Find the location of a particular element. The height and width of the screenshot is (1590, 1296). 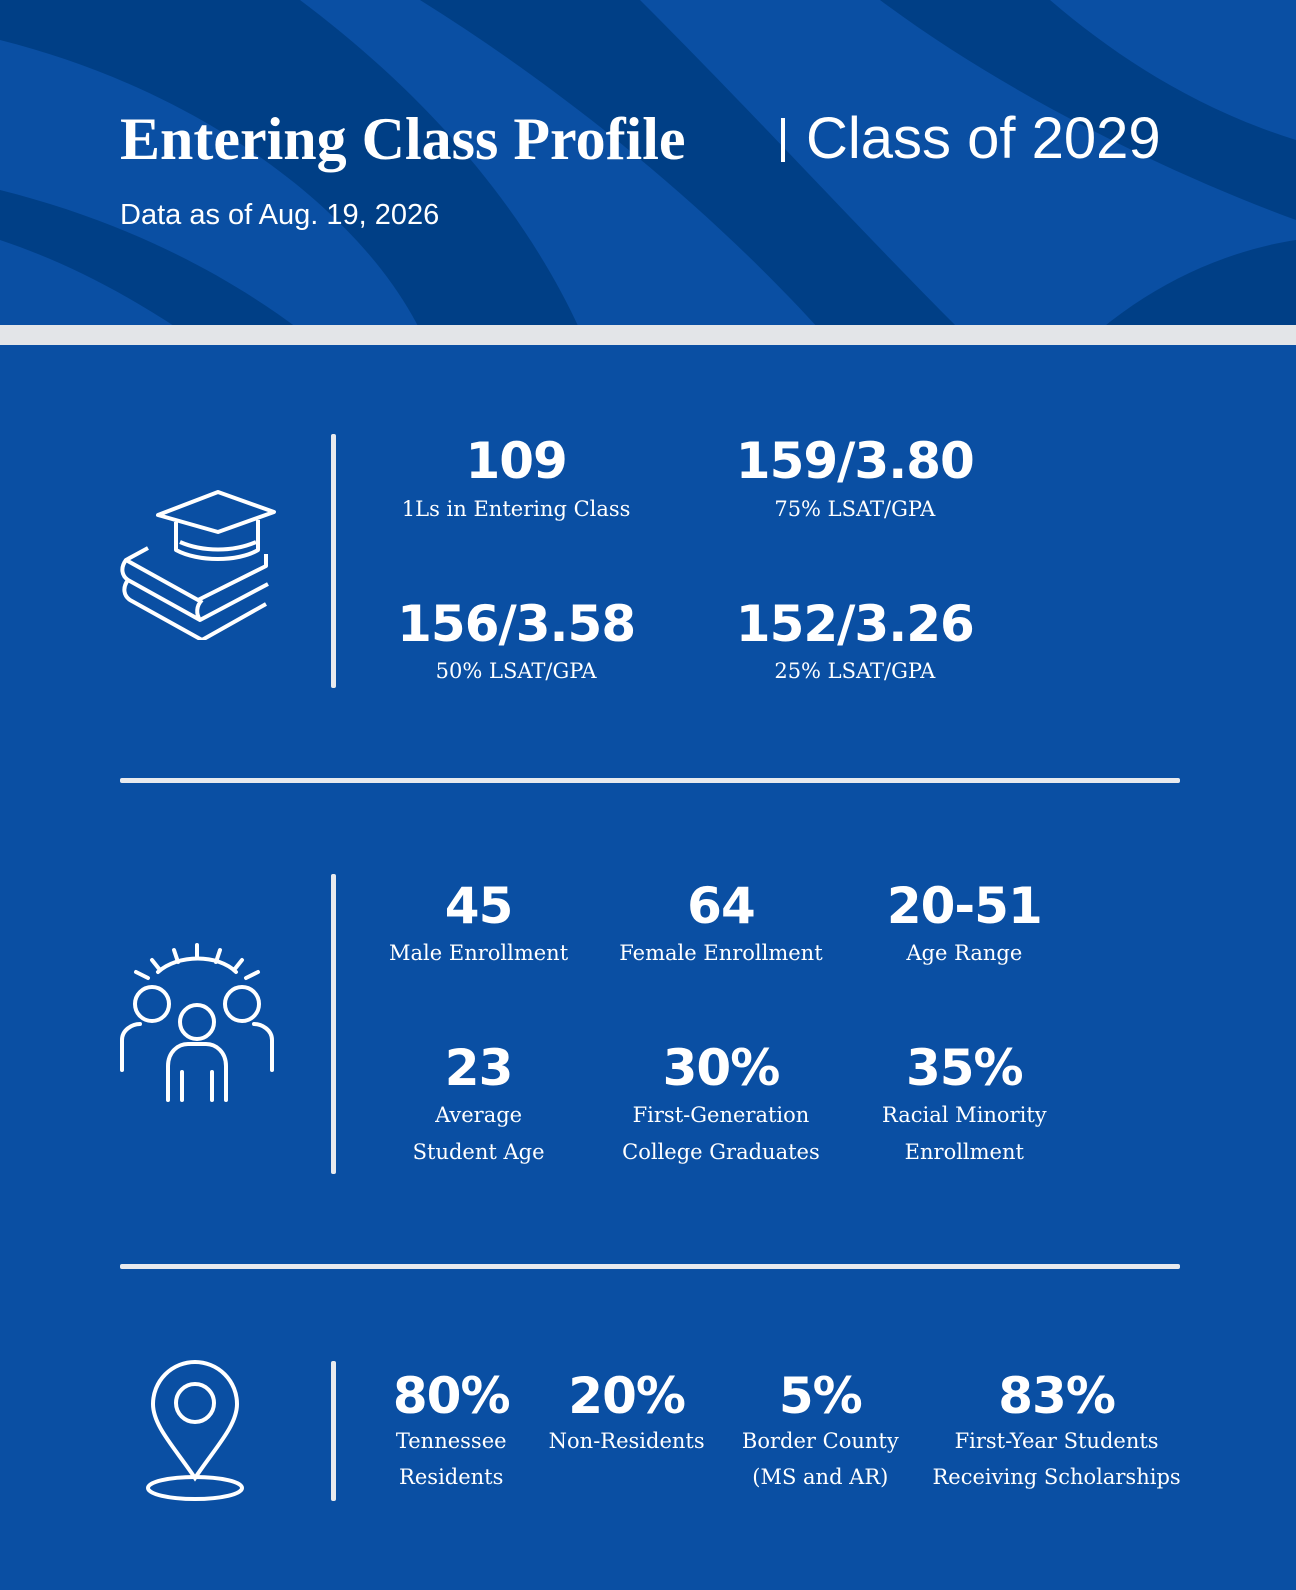

books-cap-icon is located at coordinates (198, 565).